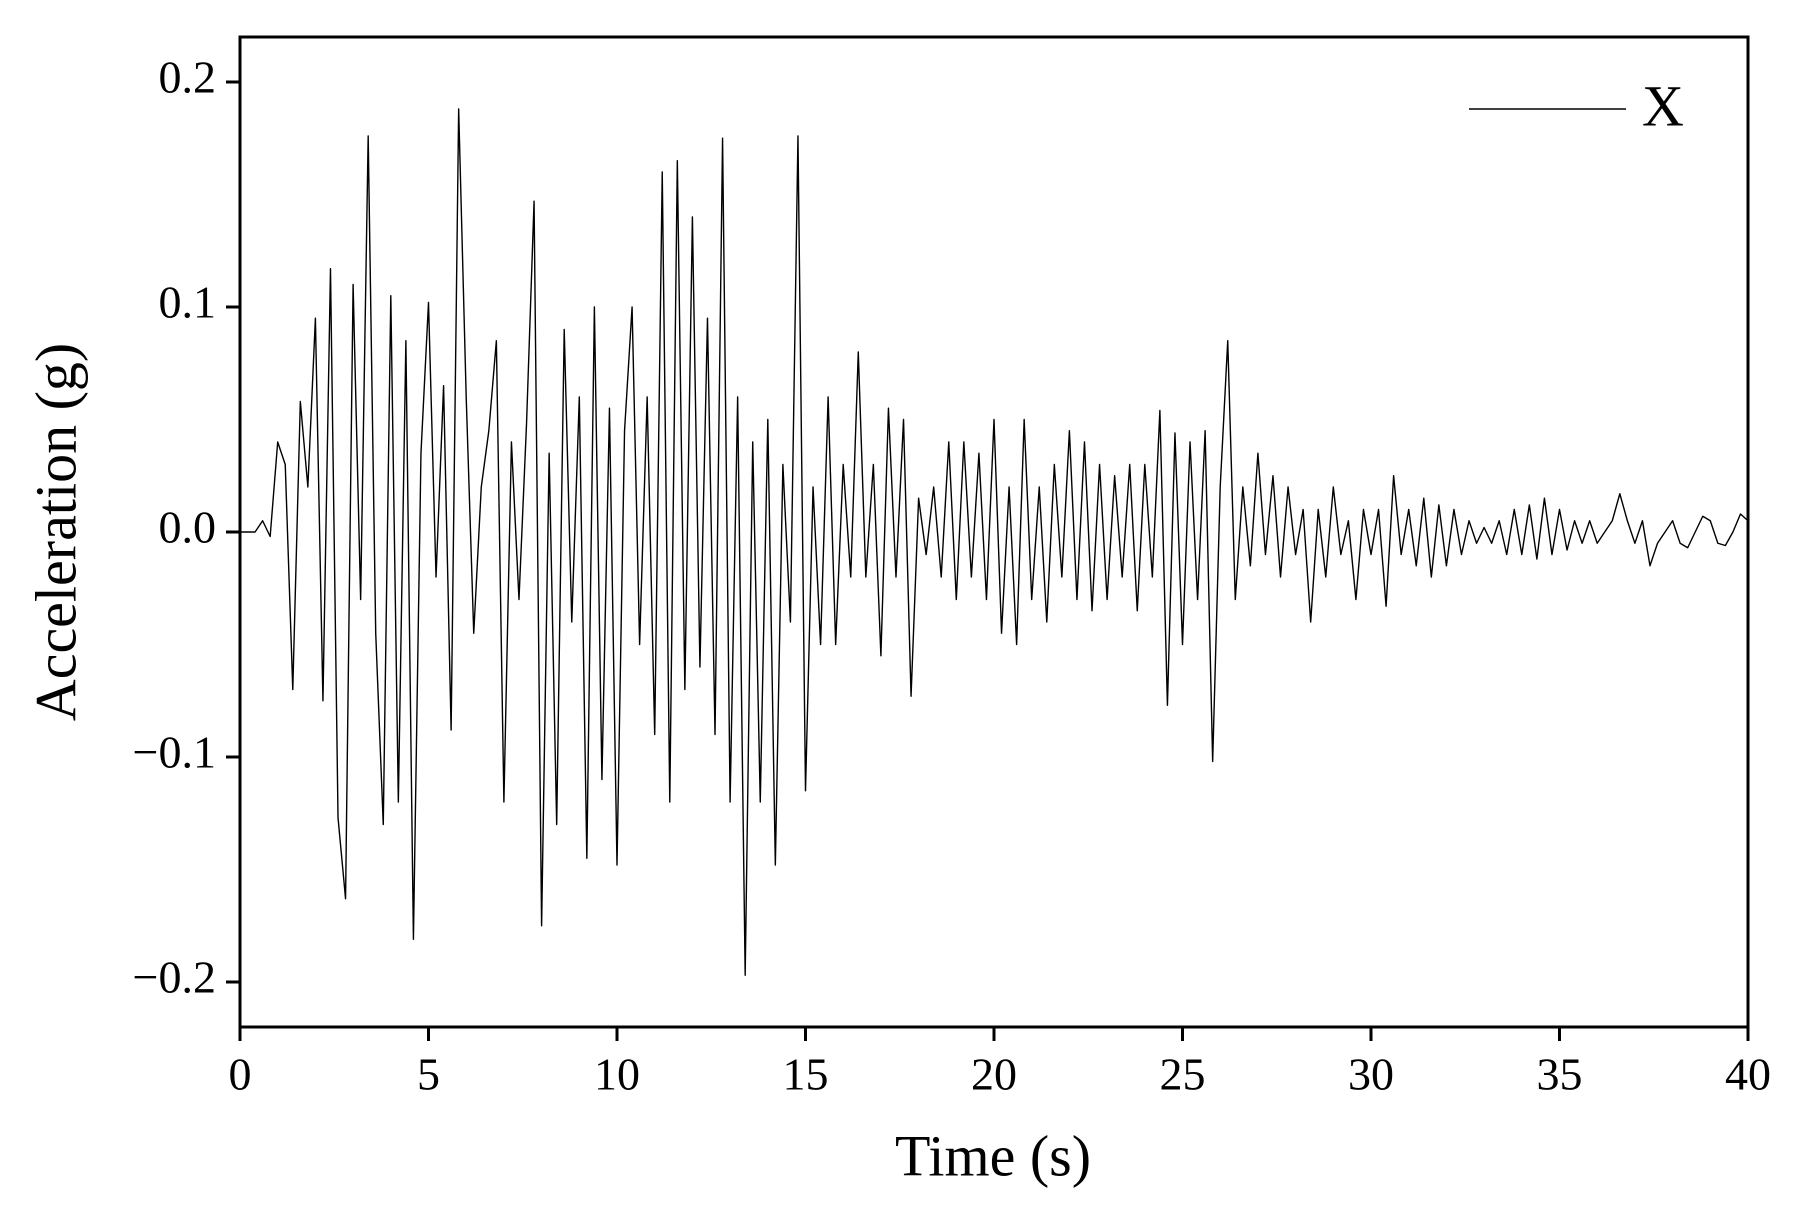 The height and width of the screenshot is (1213, 1805). What do you see at coordinates (1663, 105) in the screenshot?
I see `legend-label: X` at bounding box center [1663, 105].